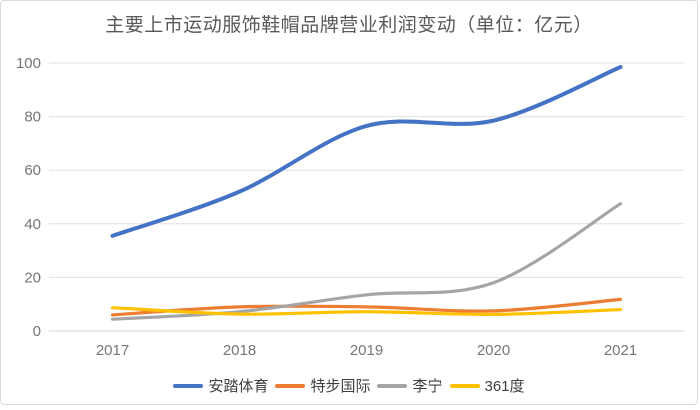 Image resolution: width=700 pixels, height=410 pixels. What do you see at coordinates (409, 385) in the screenshot?
I see `legend-item-李宁: 李宁` at bounding box center [409, 385].